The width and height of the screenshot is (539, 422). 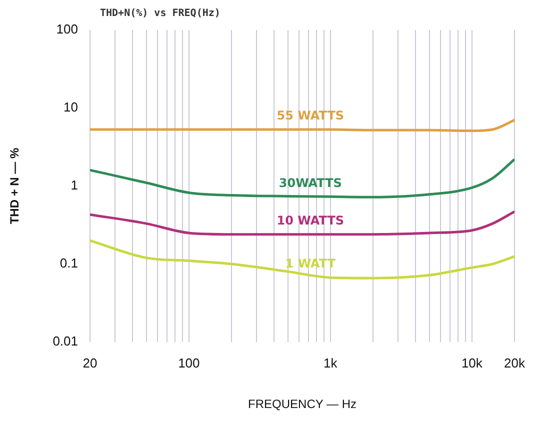 I want to click on y-tick-label: 0.01, so click(x=65, y=341).